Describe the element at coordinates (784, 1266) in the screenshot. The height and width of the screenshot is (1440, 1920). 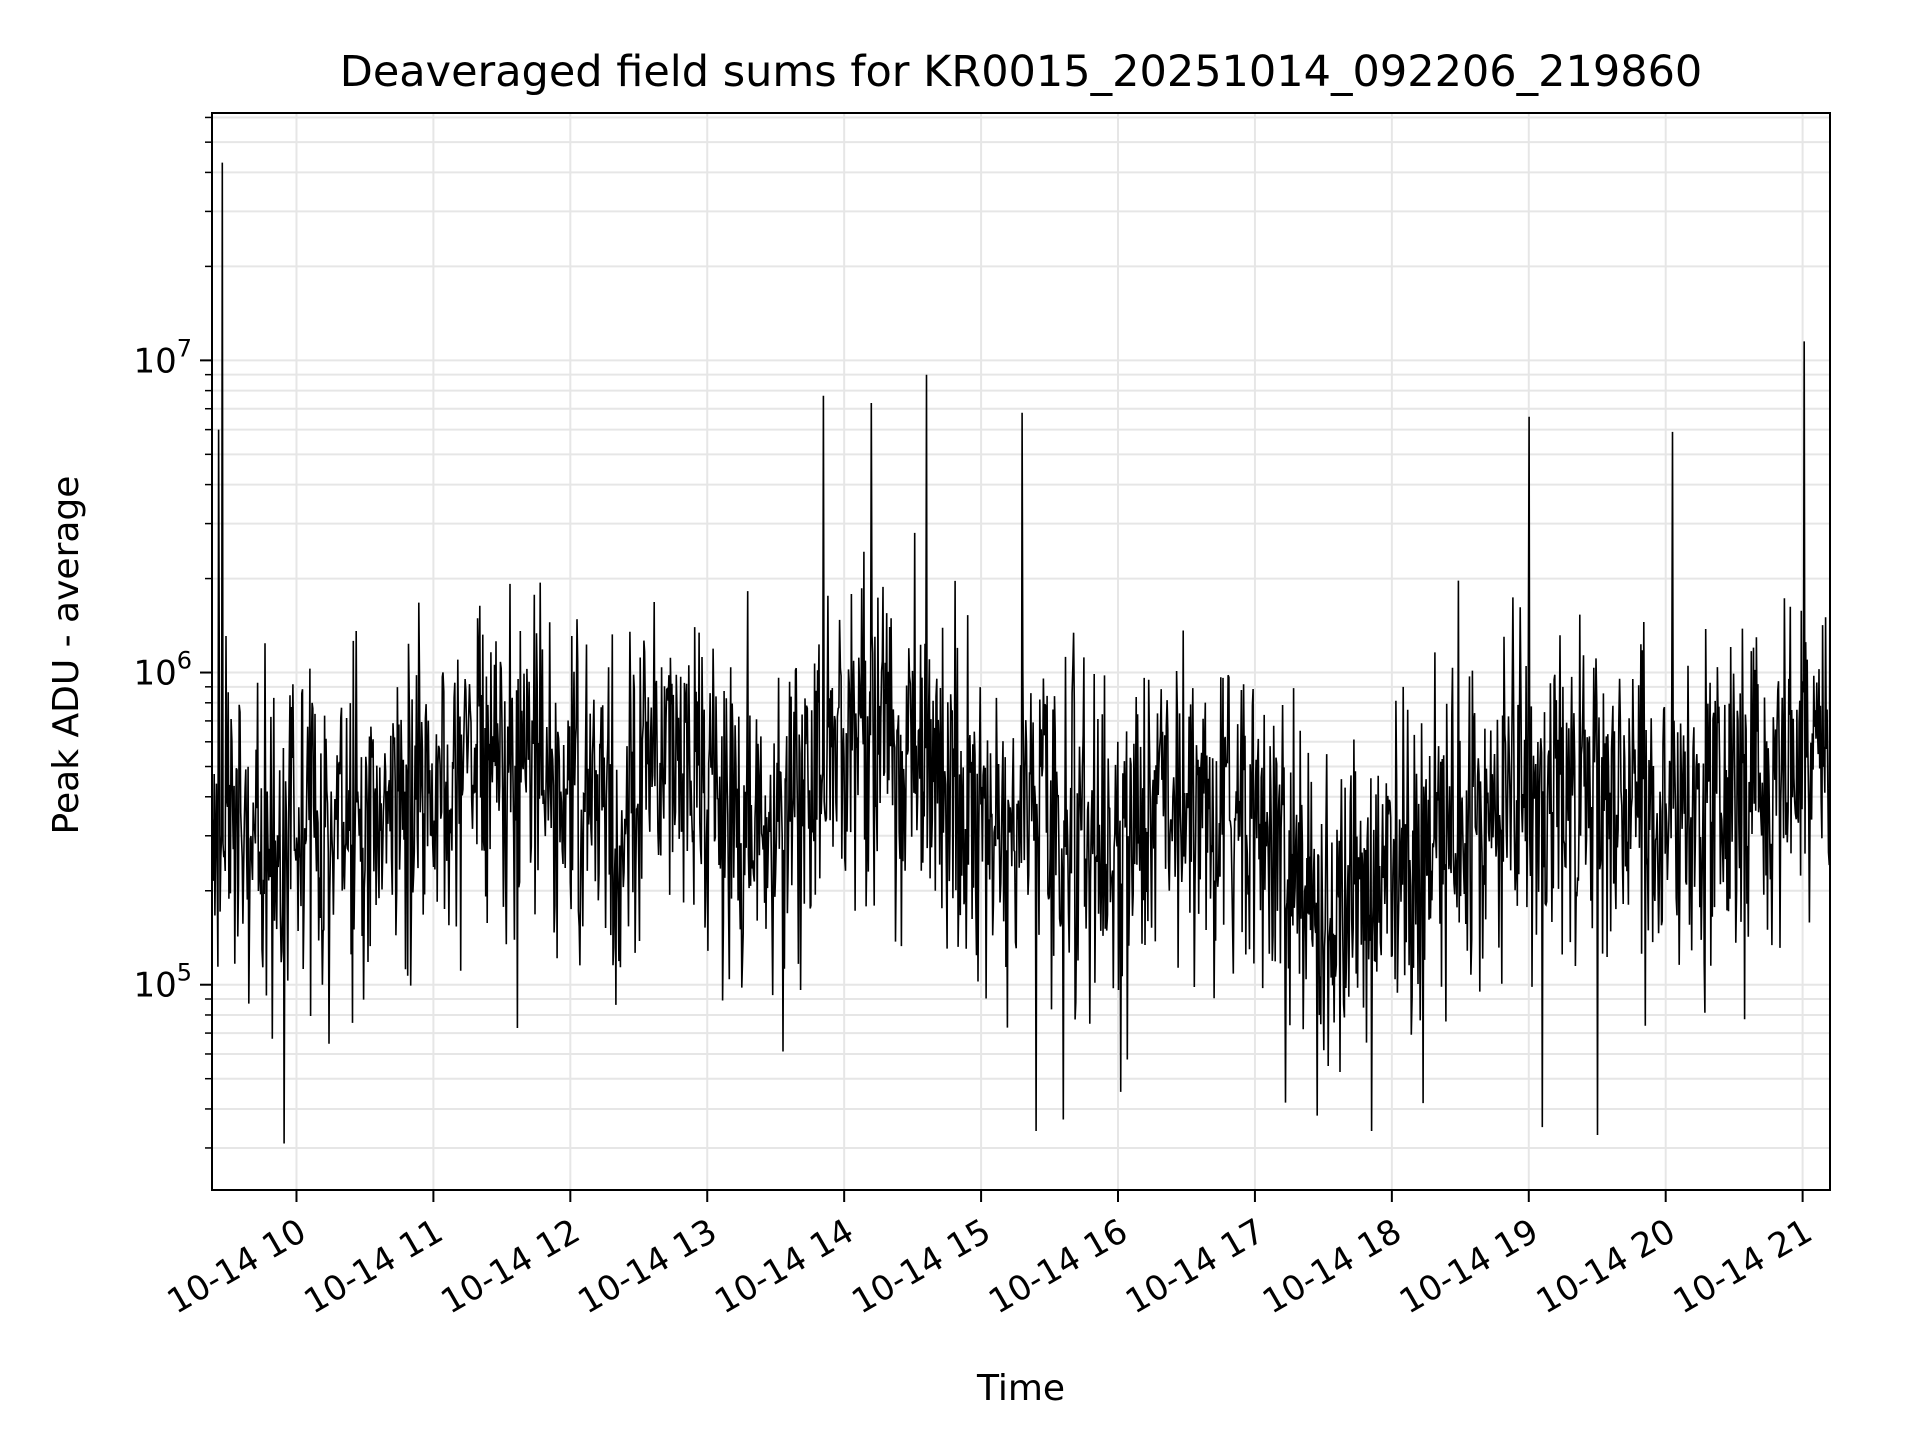
I see `x-tick-label: 10-14 14` at that location.